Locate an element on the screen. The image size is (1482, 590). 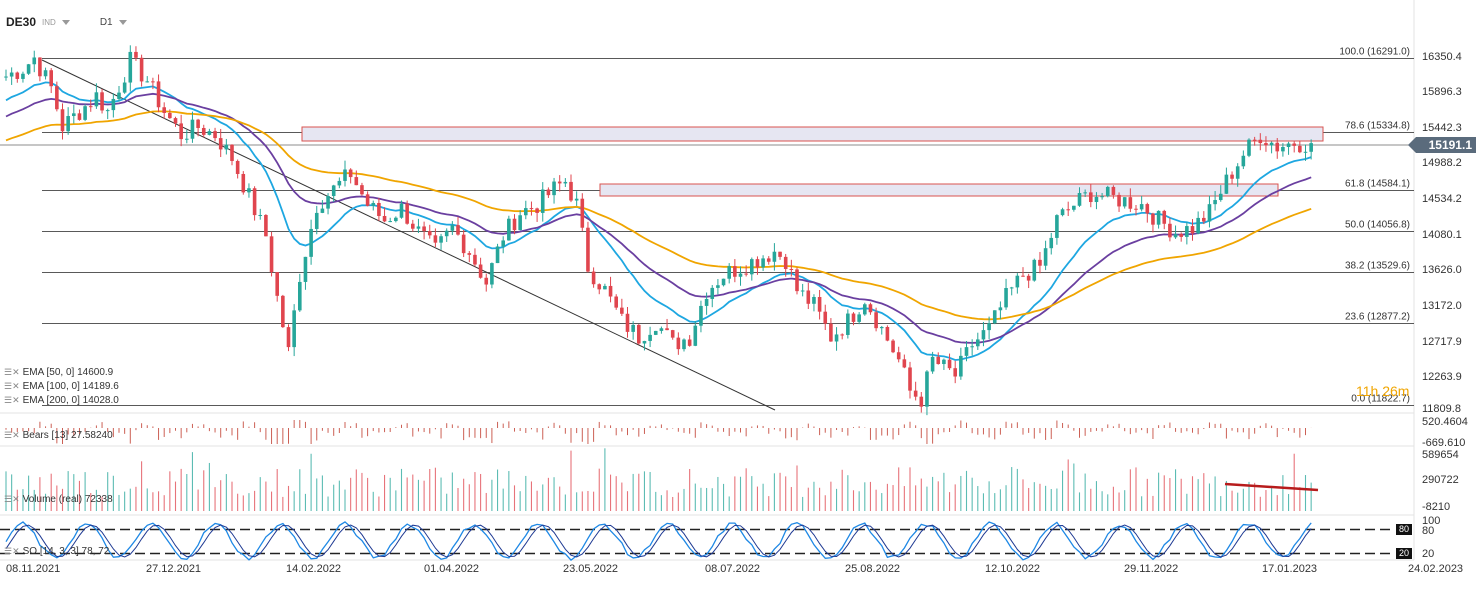
so-d-line is located at coordinates (658, 541).